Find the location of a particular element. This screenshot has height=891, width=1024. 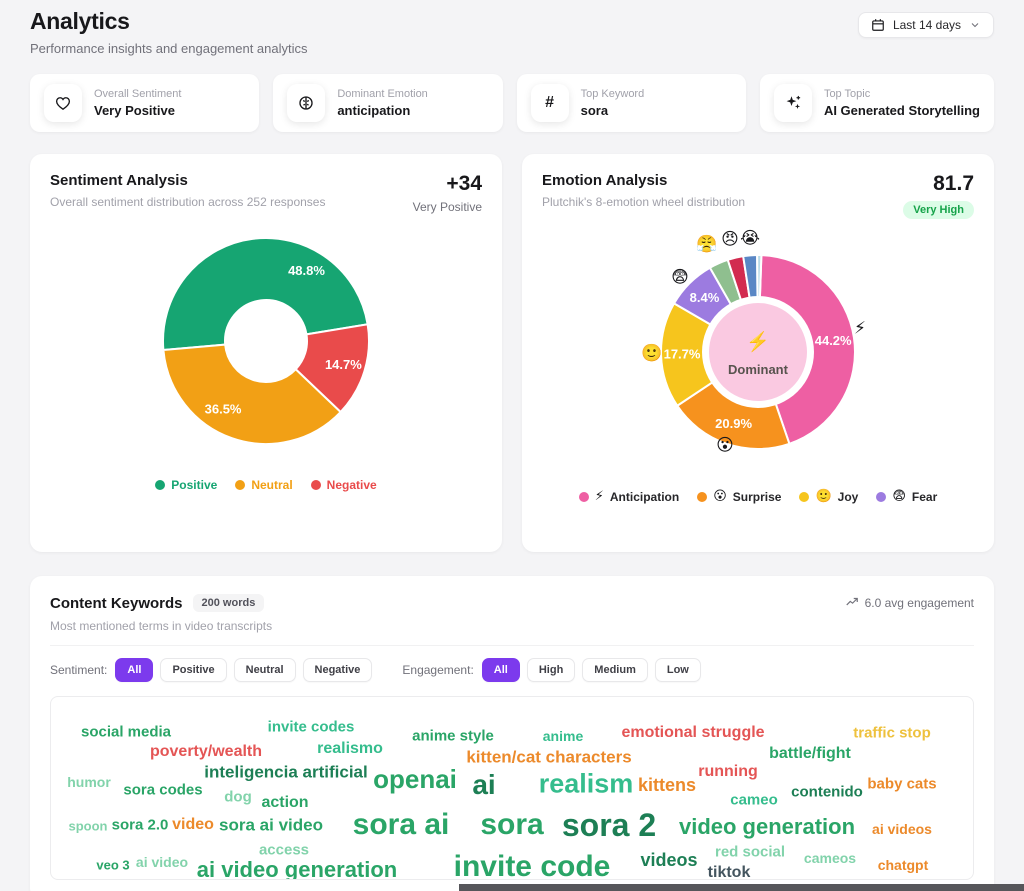

keyword: social media is located at coordinates (126, 732).